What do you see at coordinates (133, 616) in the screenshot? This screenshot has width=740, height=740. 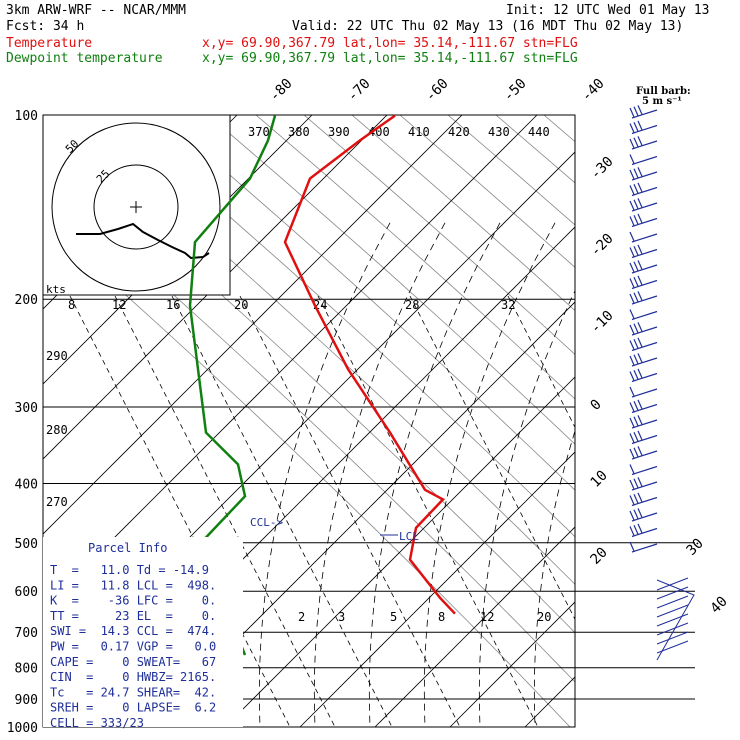 I see `parcel-info-row: TT = 23 EL = 0.` at bounding box center [133, 616].